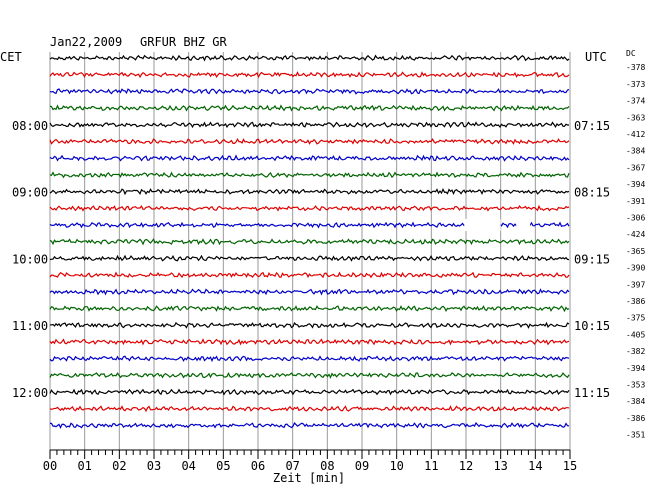 Image resolution: width=650 pixels, height=494 pixels. Describe the element at coordinates (635, 268) in the screenshot. I see `dc-value: -390` at that location.